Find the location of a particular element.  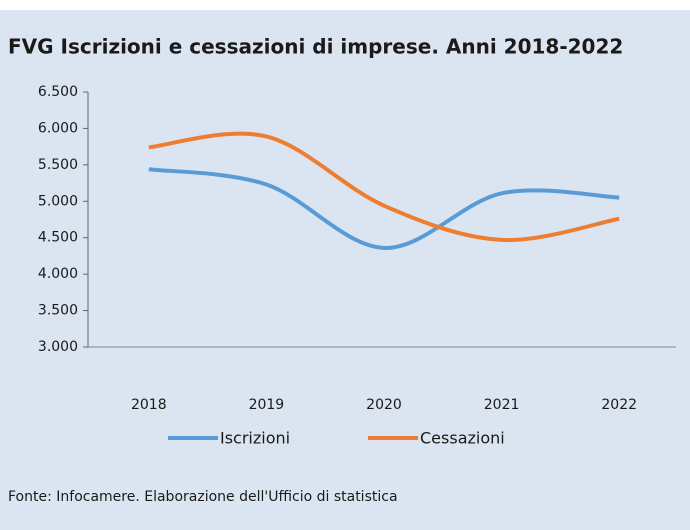

legend-label: Iscrizioni is located at coordinates (255, 438).